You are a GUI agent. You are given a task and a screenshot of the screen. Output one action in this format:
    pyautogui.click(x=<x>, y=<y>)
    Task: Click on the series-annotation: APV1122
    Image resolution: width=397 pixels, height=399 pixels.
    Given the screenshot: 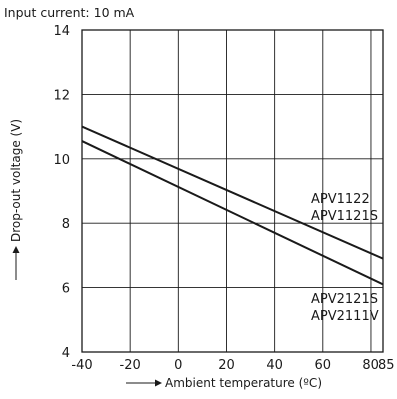 What is the action you would take?
    pyautogui.click(x=340, y=199)
    